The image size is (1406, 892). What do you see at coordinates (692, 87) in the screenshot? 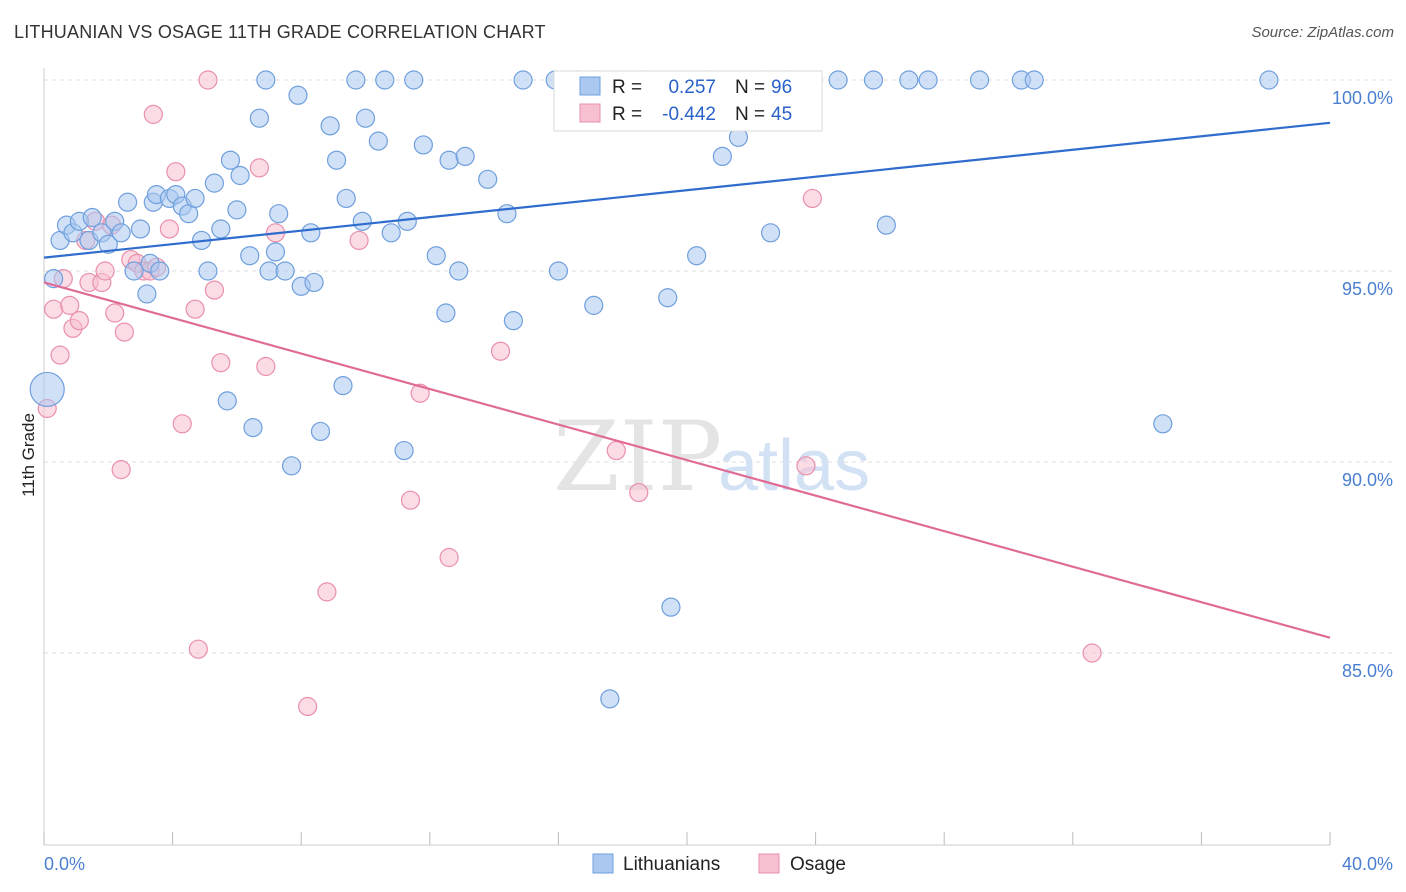
I see `stats-r-value-1: 0.257` at bounding box center [692, 87].